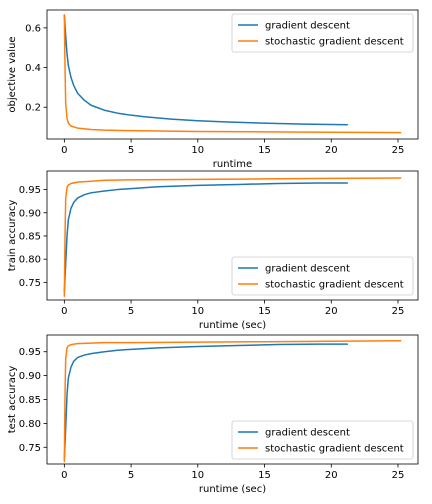 The image size is (432, 504). What do you see at coordinates (33, 108) in the screenshot?
I see `y-tick-label: 0.2` at bounding box center [33, 108].